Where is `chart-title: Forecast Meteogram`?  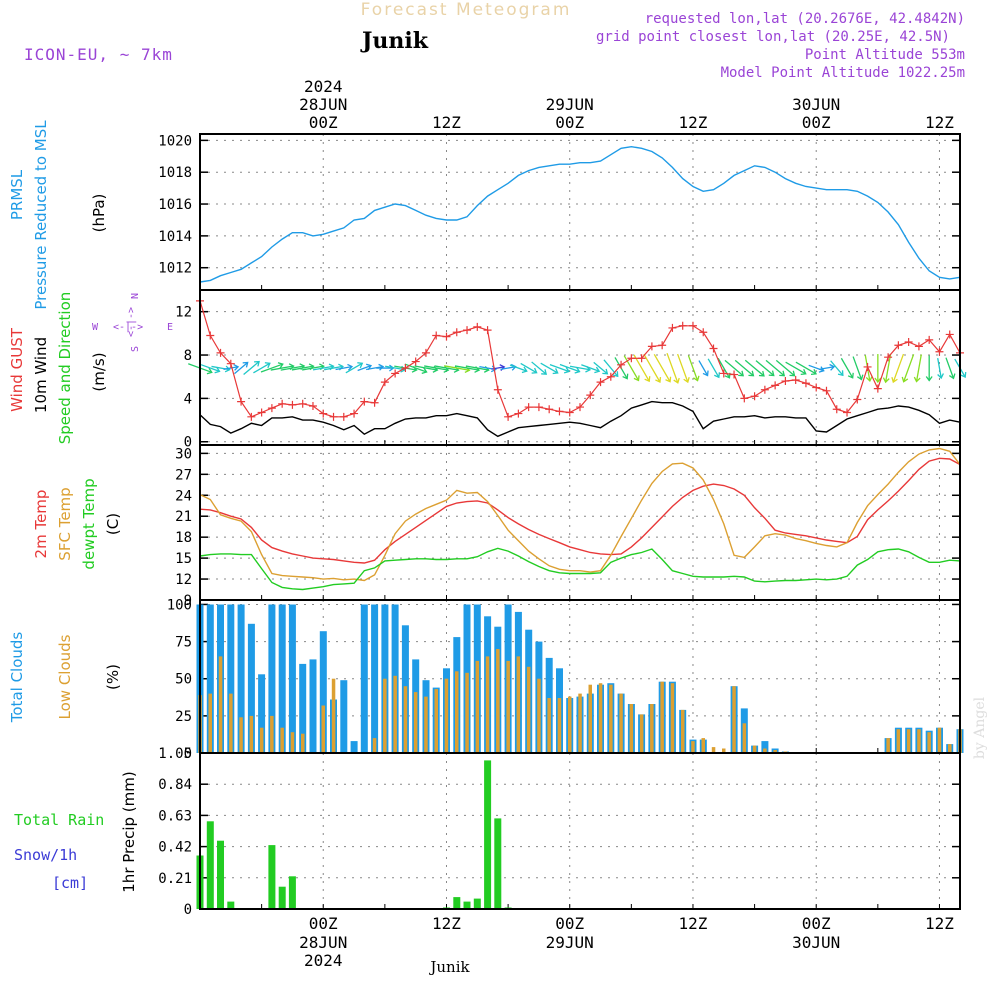 chart-title: Forecast Meteogram is located at coordinates (466, 10).